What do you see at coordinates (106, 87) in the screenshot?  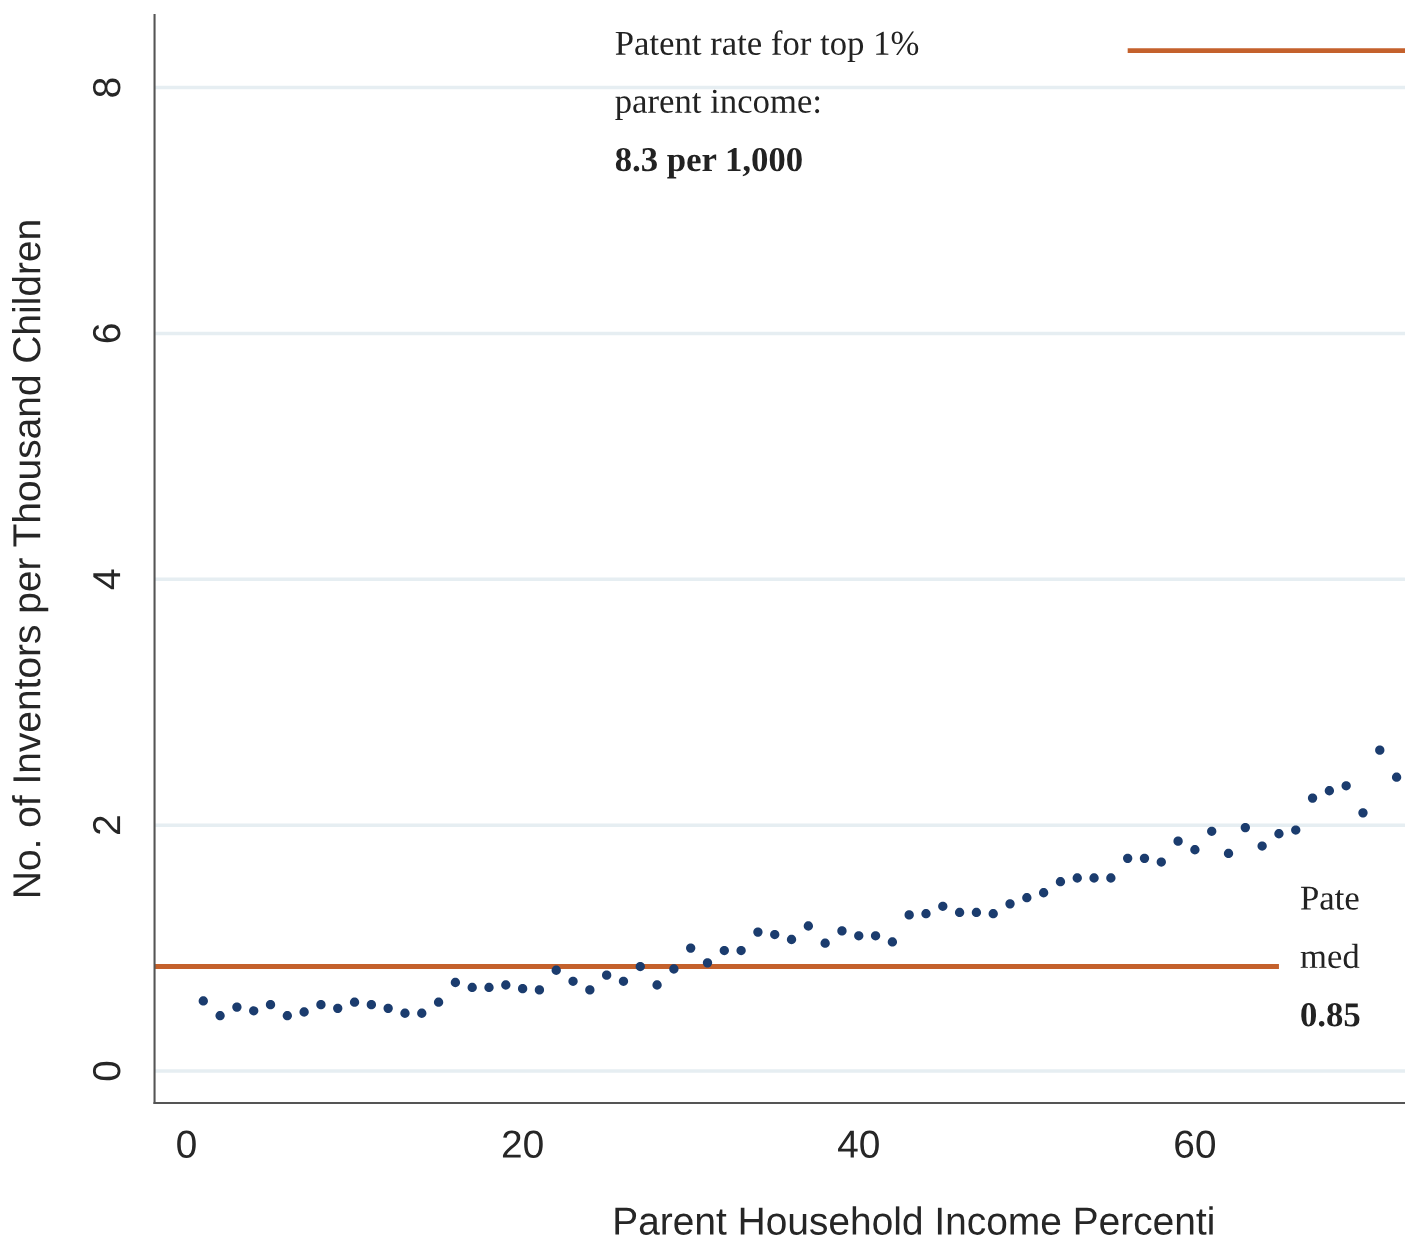 I see `y-tick-label: 8` at bounding box center [106, 87].